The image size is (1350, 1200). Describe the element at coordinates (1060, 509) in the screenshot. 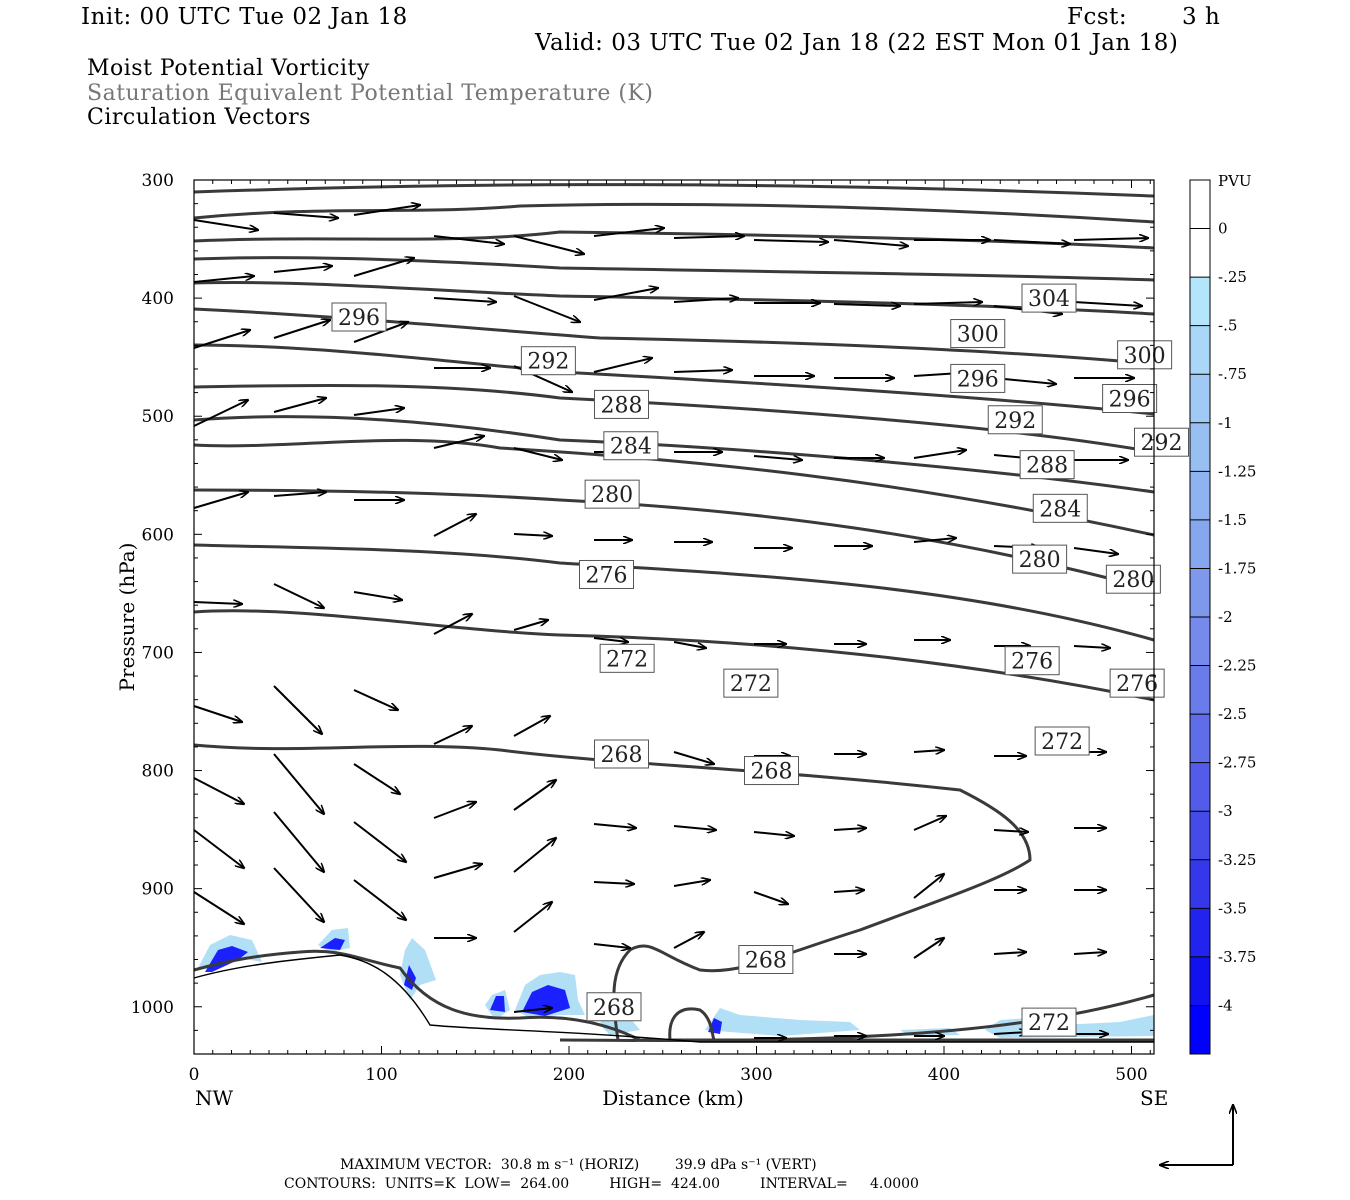

I see `contour-label-text: 284` at that location.